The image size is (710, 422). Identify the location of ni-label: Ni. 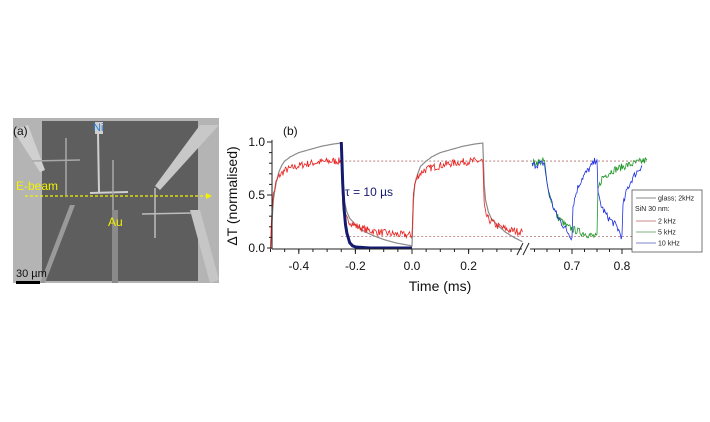
(98, 128).